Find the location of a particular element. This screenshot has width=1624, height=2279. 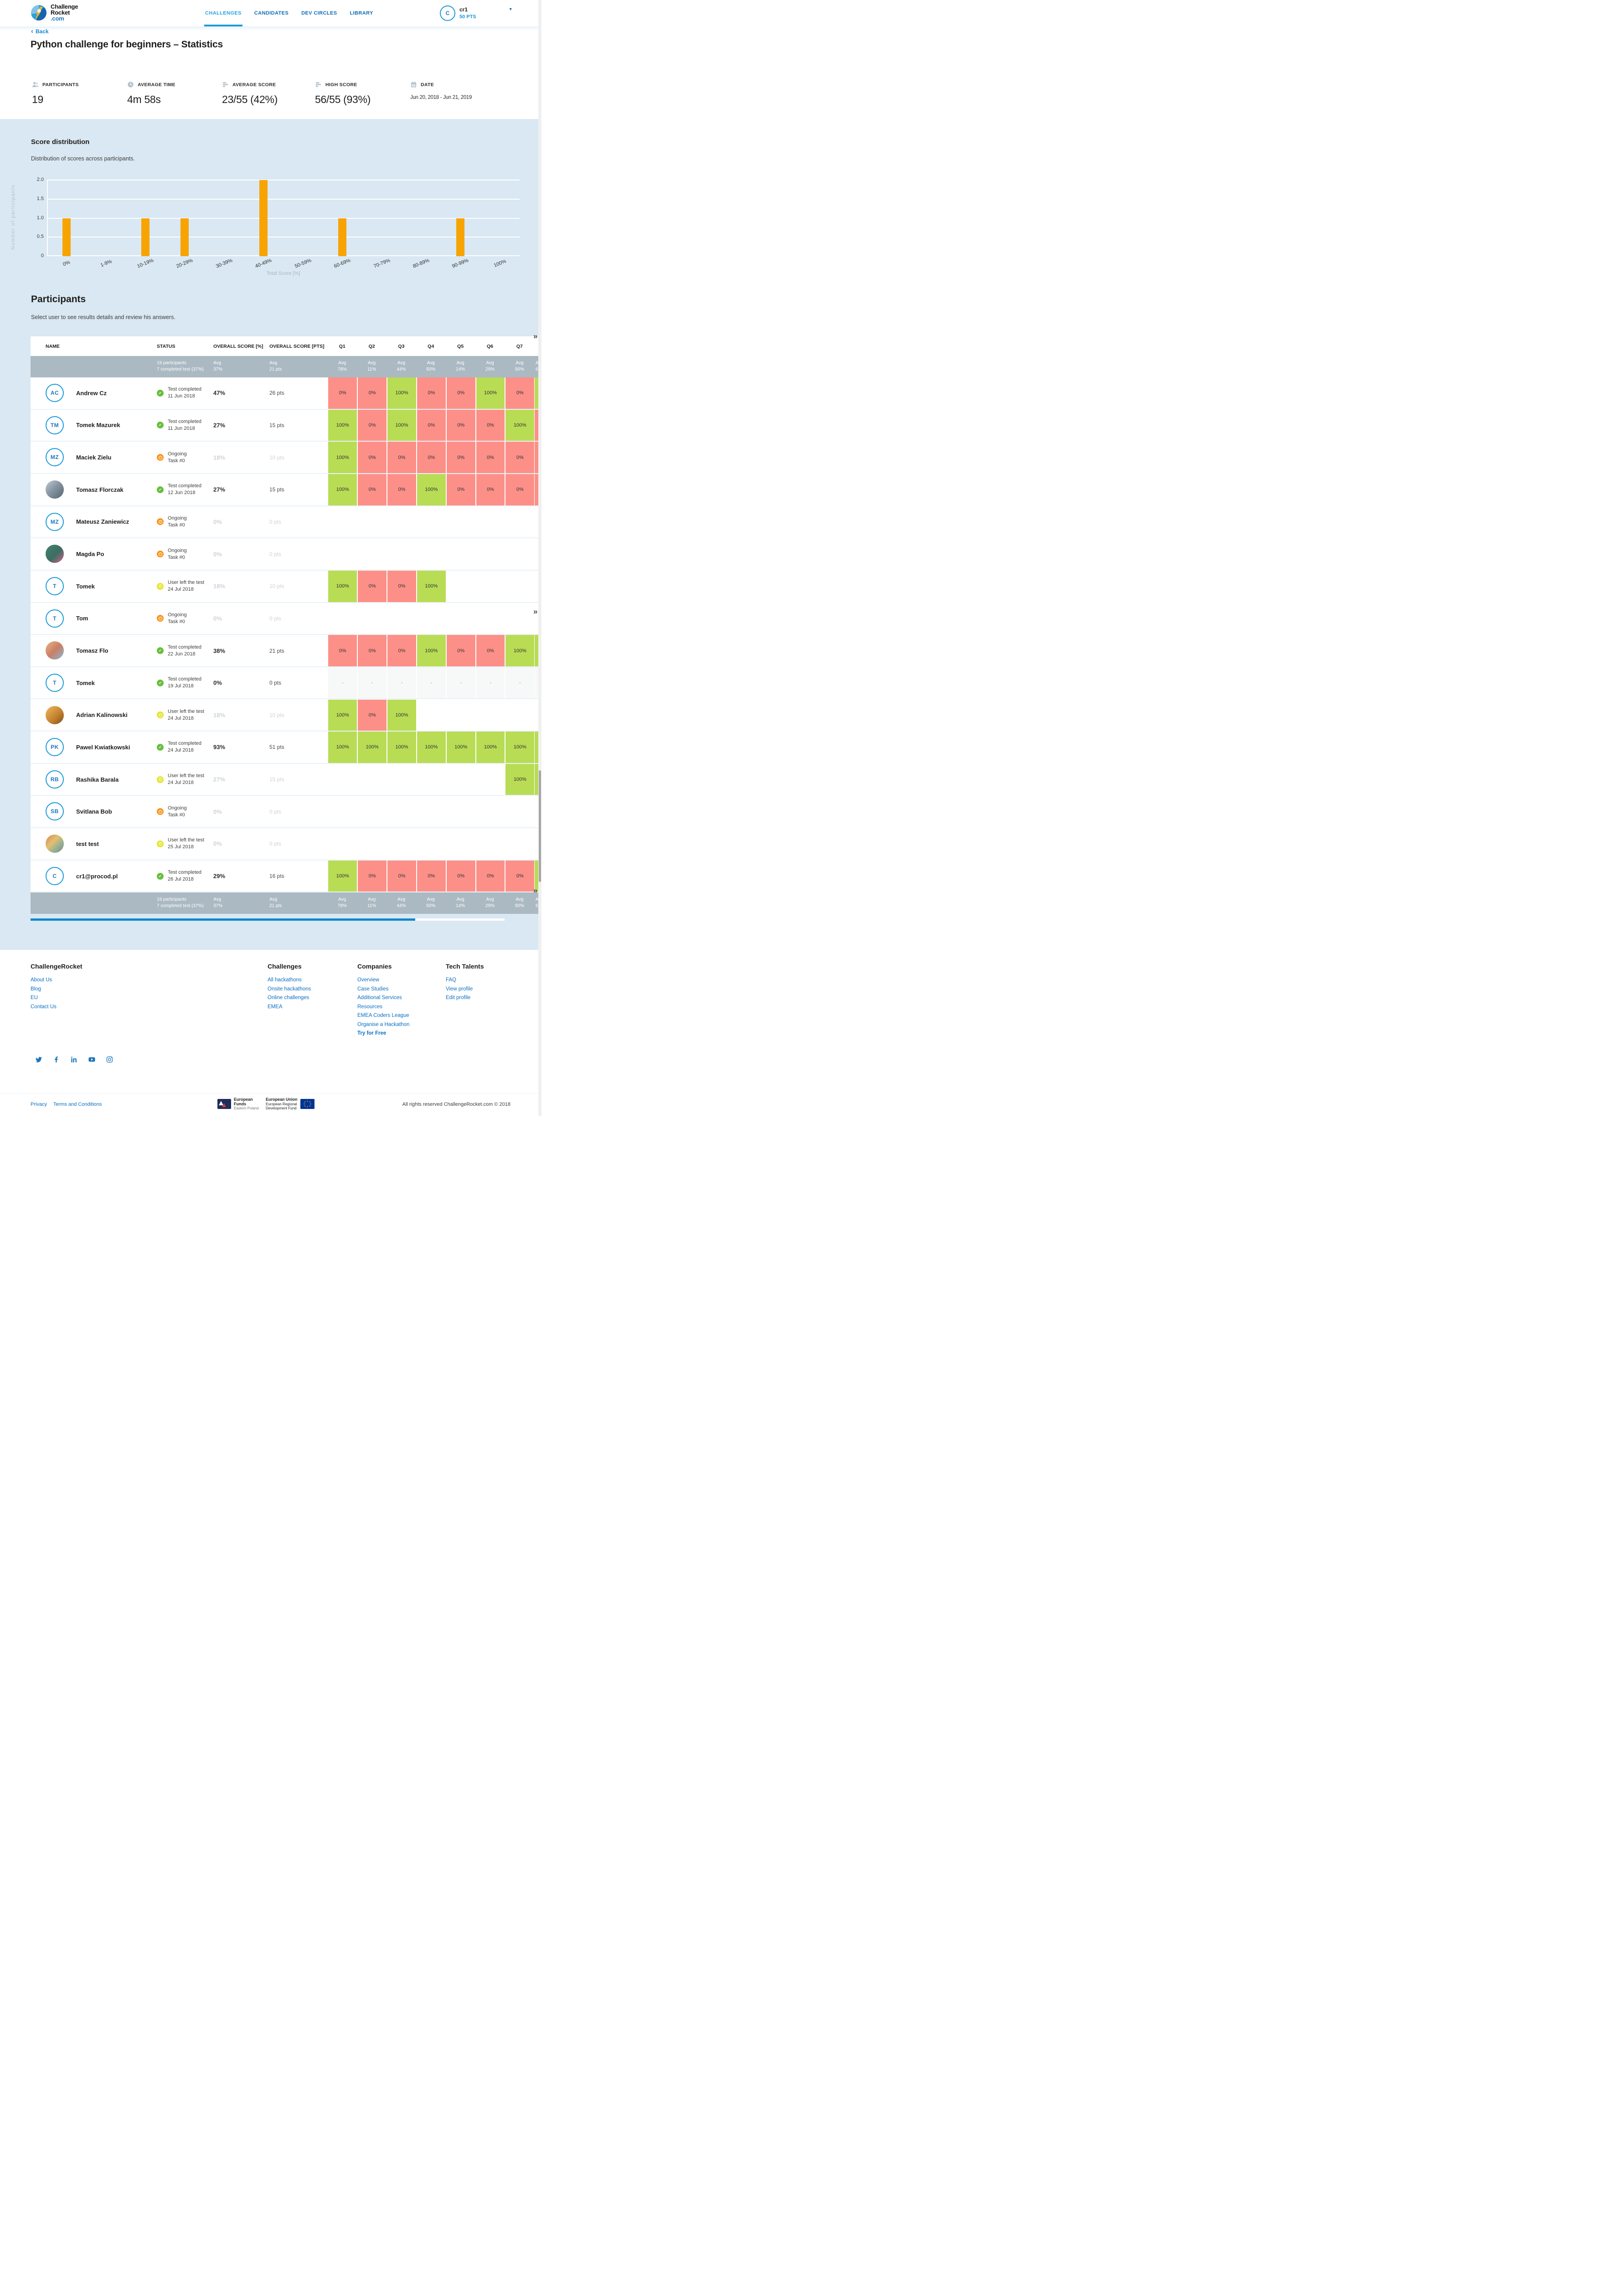

footer-link-online-challenges: Online challenges is located at coordinates (289, 997).